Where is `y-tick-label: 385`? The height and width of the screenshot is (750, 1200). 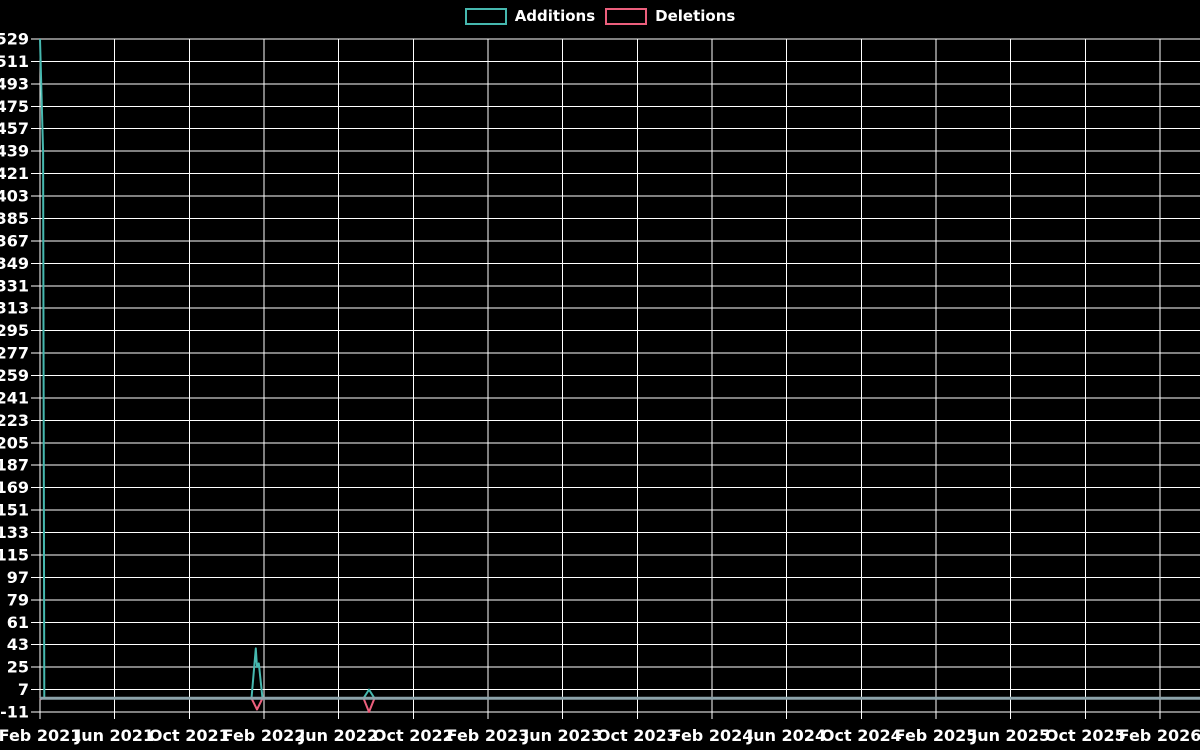
y-tick-label: 385 is located at coordinates (14, 218).